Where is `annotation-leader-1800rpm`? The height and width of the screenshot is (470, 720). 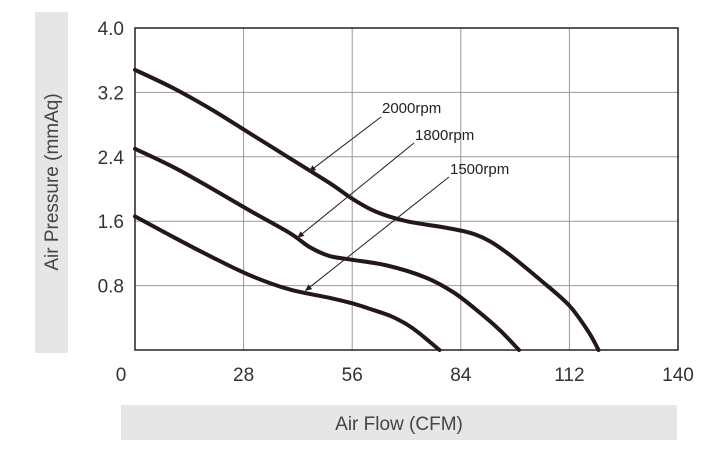
annotation-leader-1800rpm is located at coordinates (356, 190).